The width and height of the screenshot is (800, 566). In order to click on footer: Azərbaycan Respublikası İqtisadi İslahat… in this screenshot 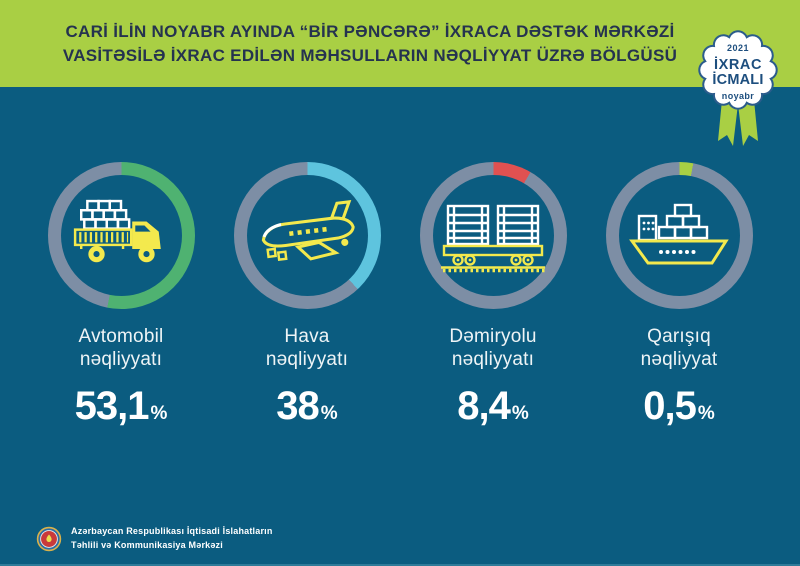, I will do `click(154, 538)`.